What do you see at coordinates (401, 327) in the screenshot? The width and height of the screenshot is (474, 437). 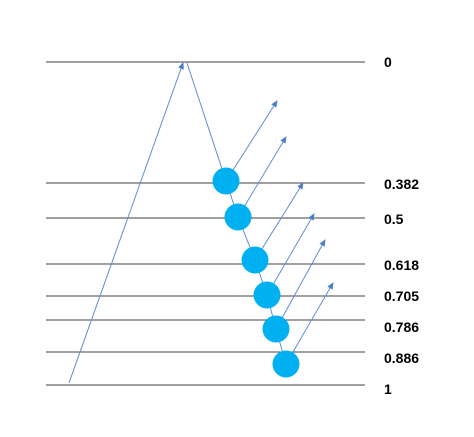 I see `level-label-0786: 0.786` at bounding box center [401, 327].